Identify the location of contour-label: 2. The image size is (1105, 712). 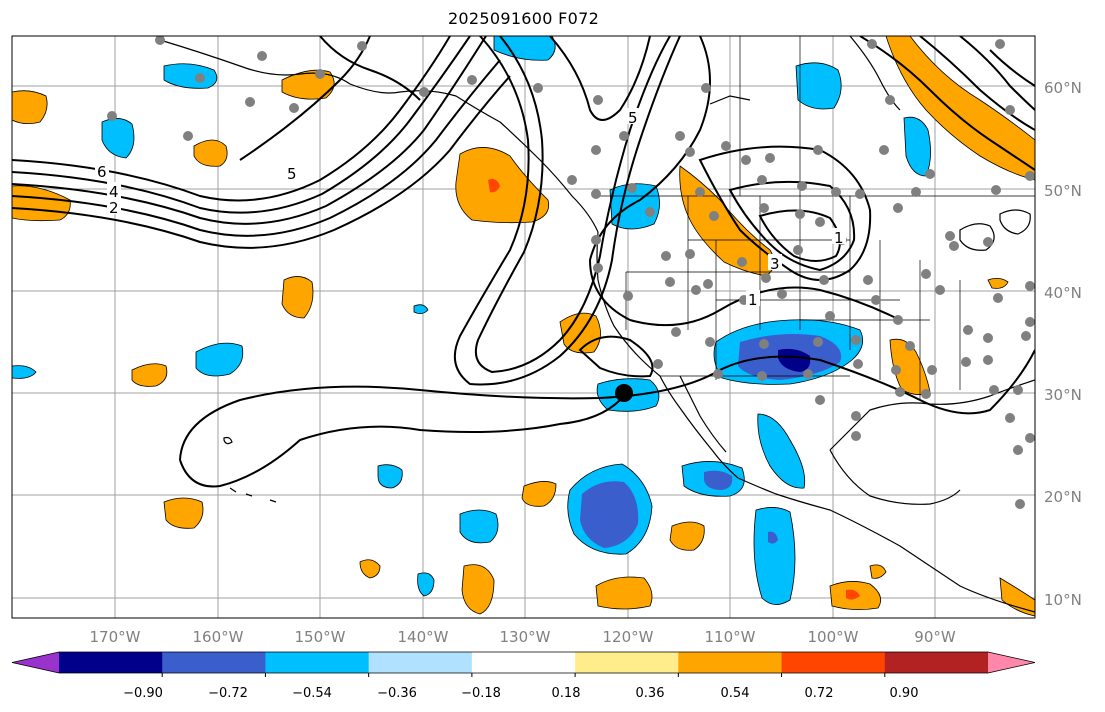
(114, 208).